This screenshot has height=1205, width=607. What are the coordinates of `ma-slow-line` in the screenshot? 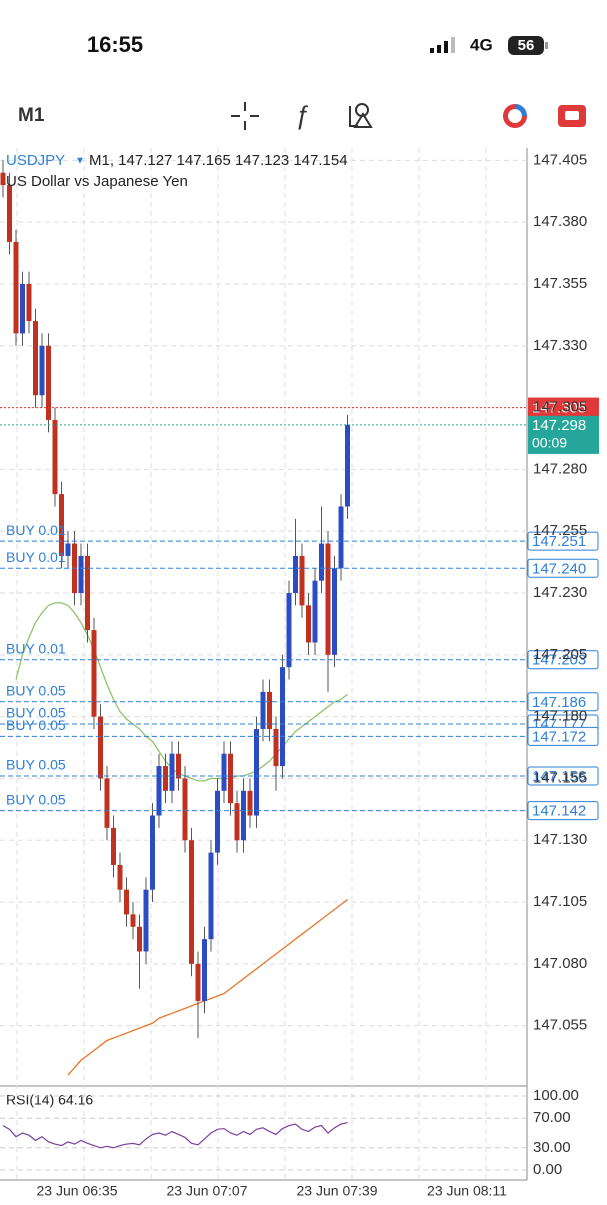 It's located at (207, 987).